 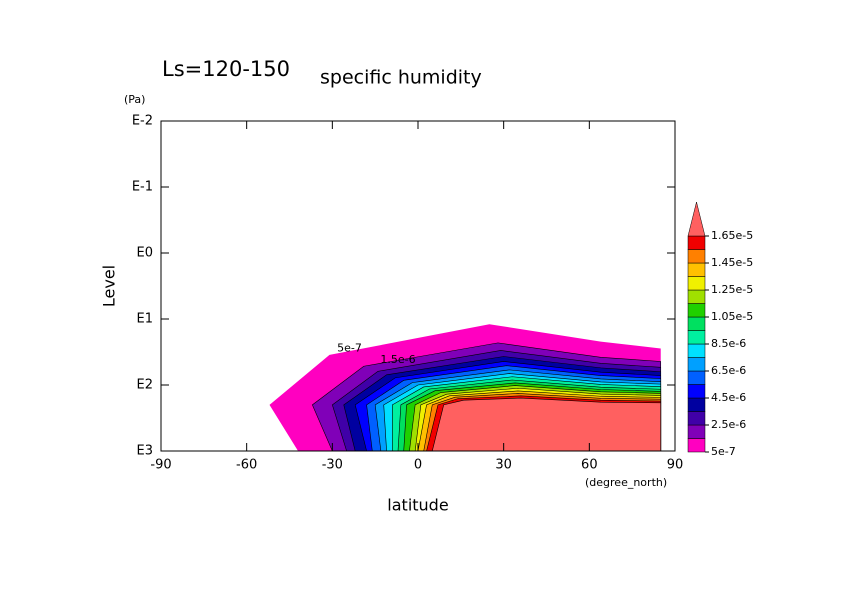 What do you see at coordinates (417, 505) in the screenshot?
I see `x-axis-label: latitude` at bounding box center [417, 505].